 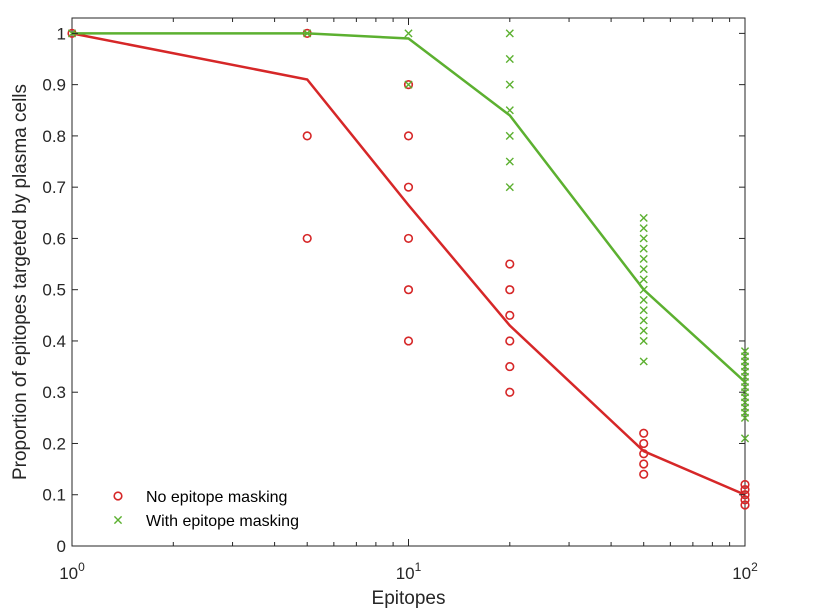 What do you see at coordinates (54, 341) in the screenshot?
I see `y-tick-label: 0.4` at bounding box center [54, 341].